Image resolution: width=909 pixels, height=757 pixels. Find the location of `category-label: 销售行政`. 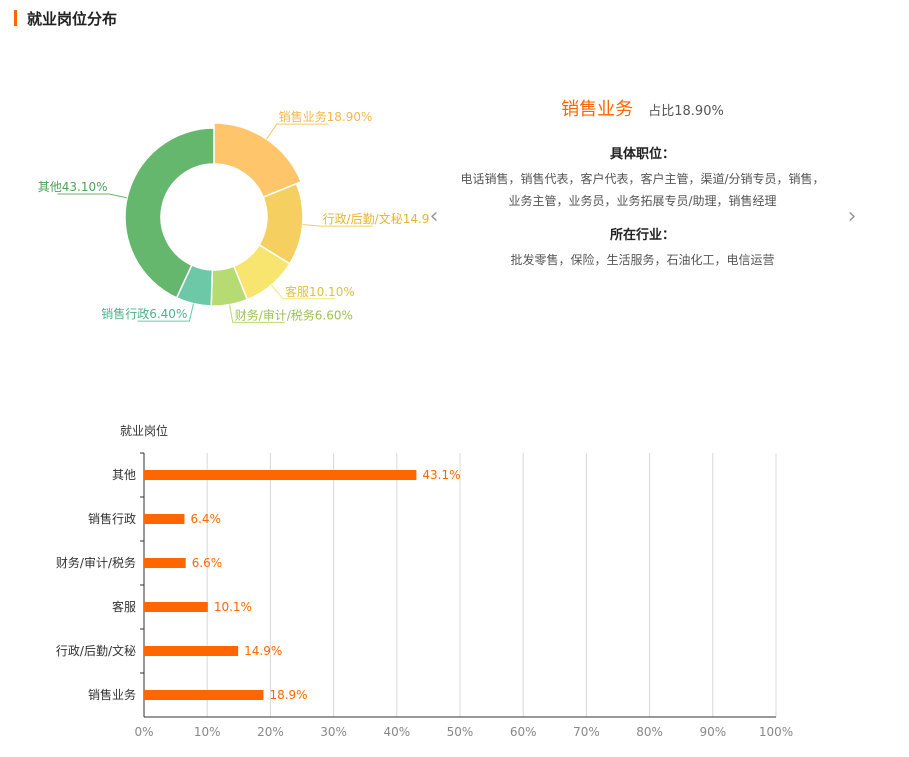

category-label: 销售行政 is located at coordinates (112, 518).